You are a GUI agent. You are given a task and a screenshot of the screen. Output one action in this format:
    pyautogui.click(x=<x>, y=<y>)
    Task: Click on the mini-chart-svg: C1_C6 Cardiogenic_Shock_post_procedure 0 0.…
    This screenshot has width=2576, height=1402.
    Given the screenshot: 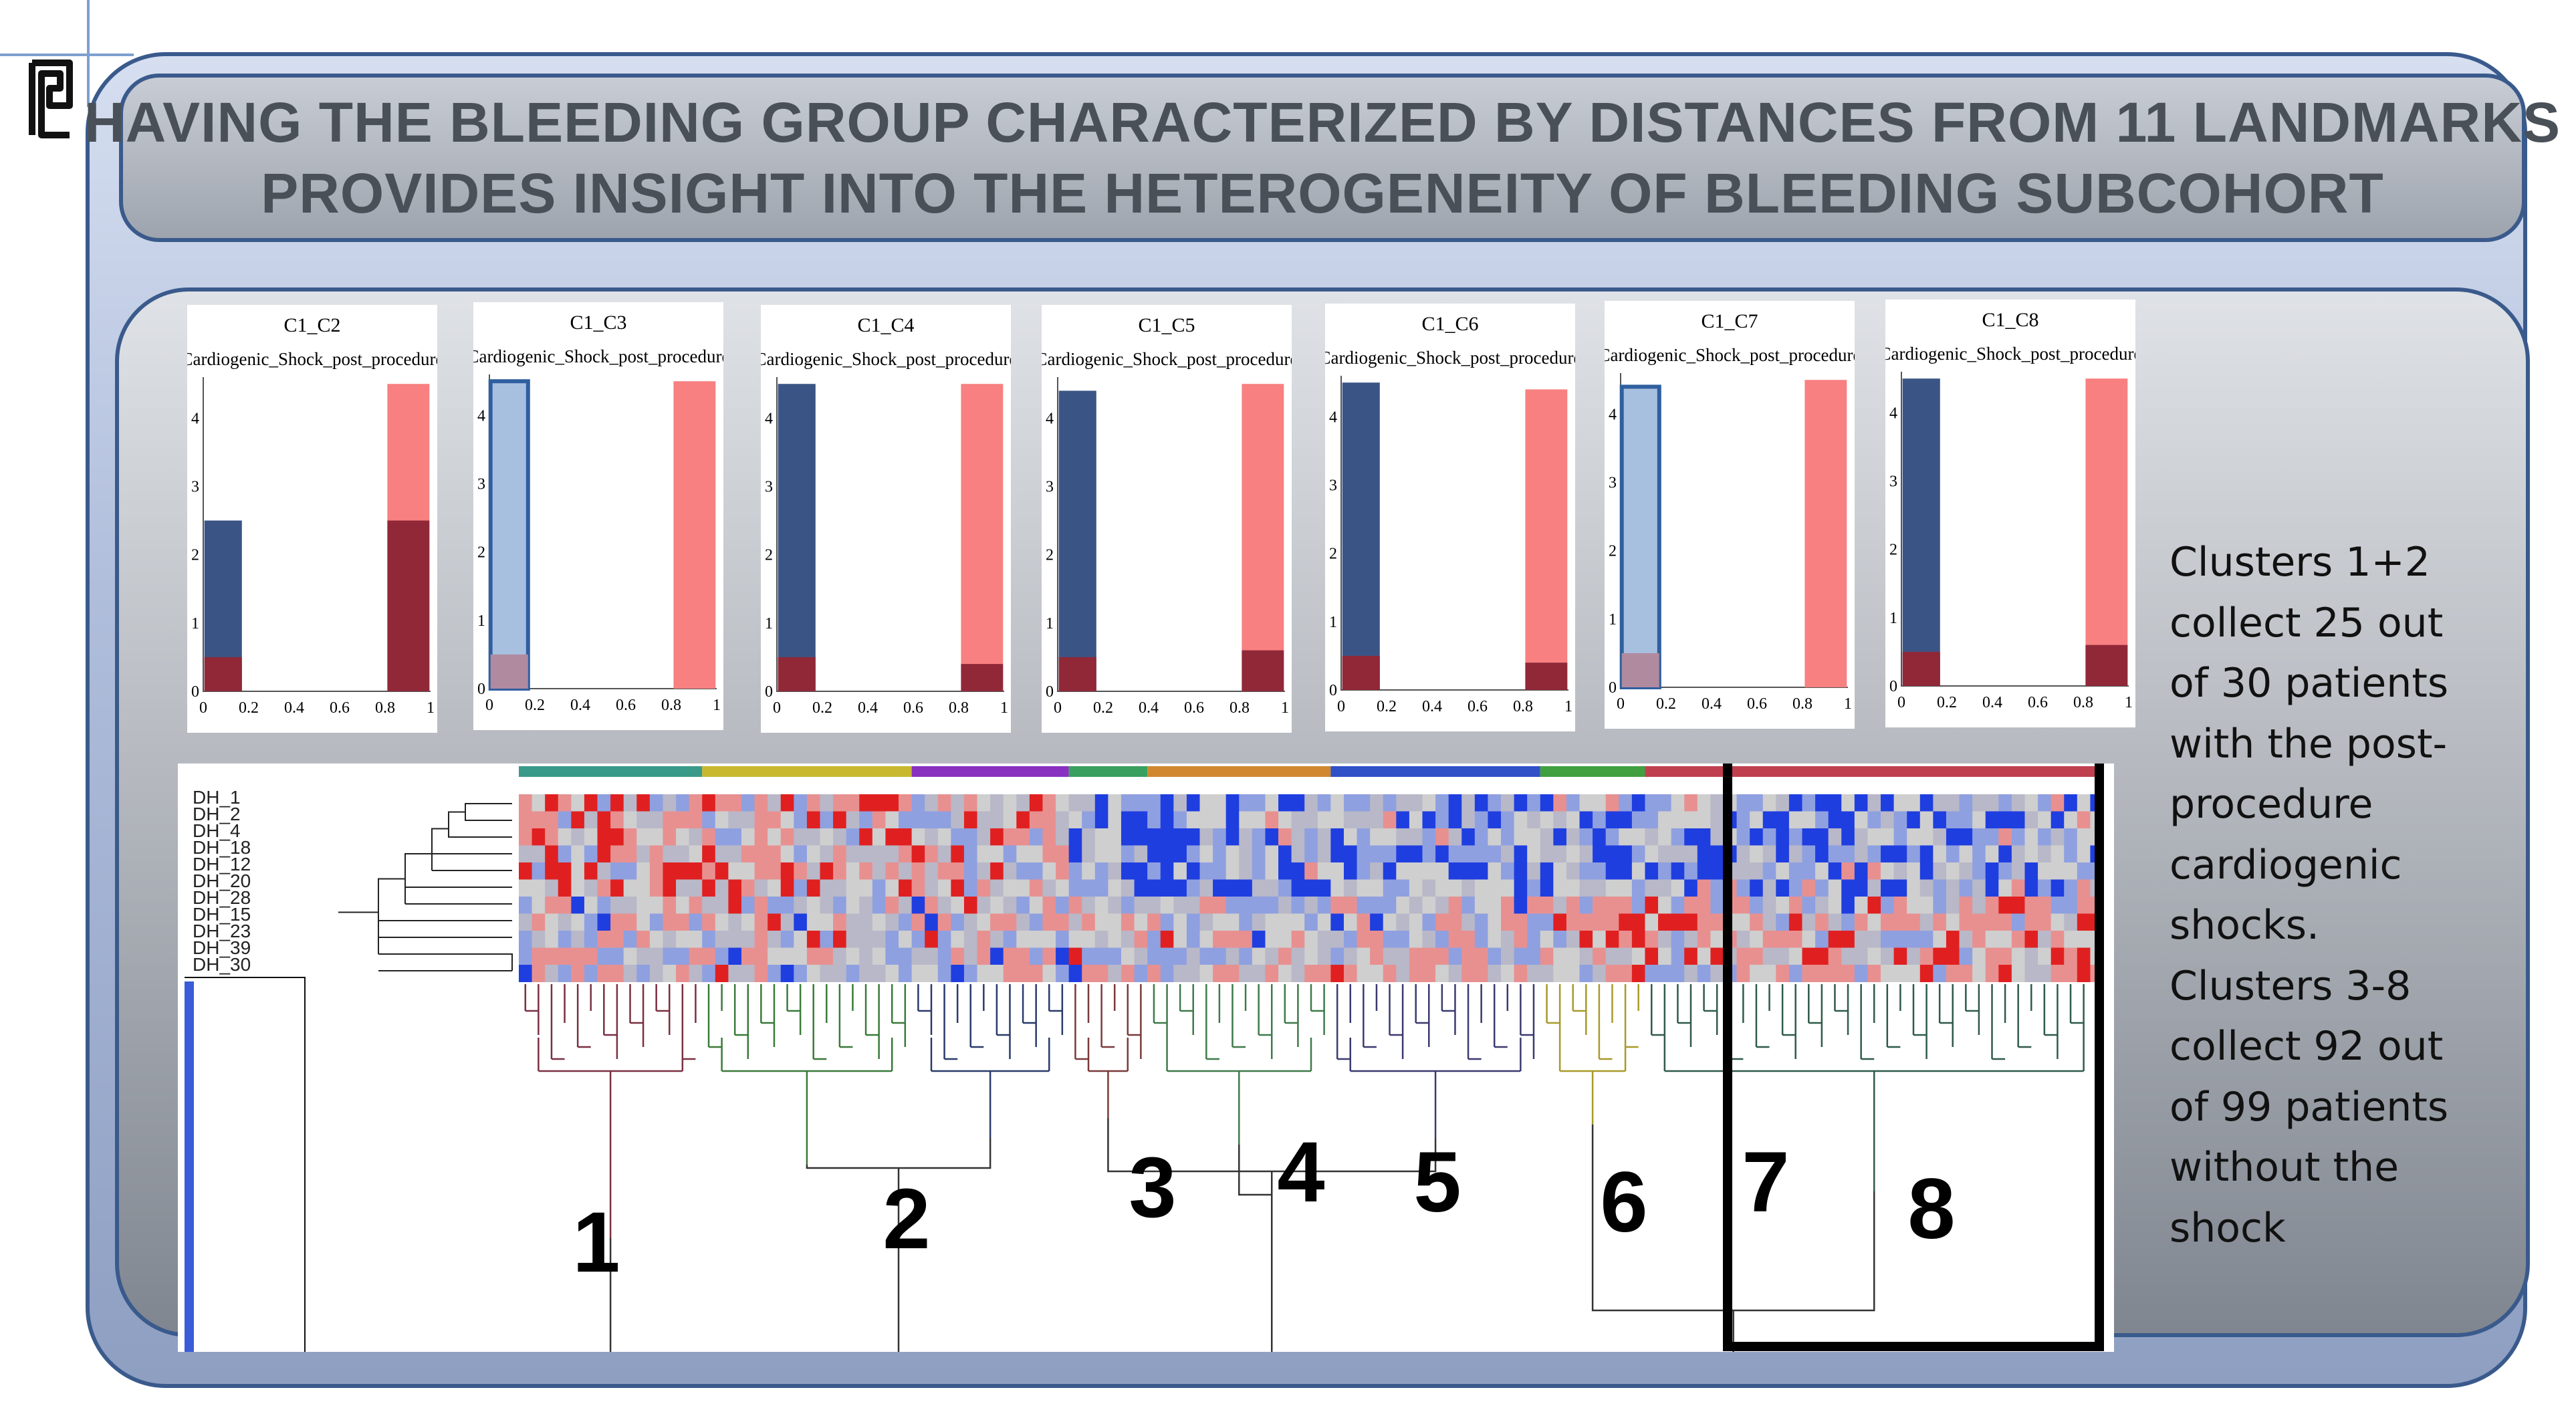 What is the action you would take?
    pyautogui.click(x=1450, y=517)
    